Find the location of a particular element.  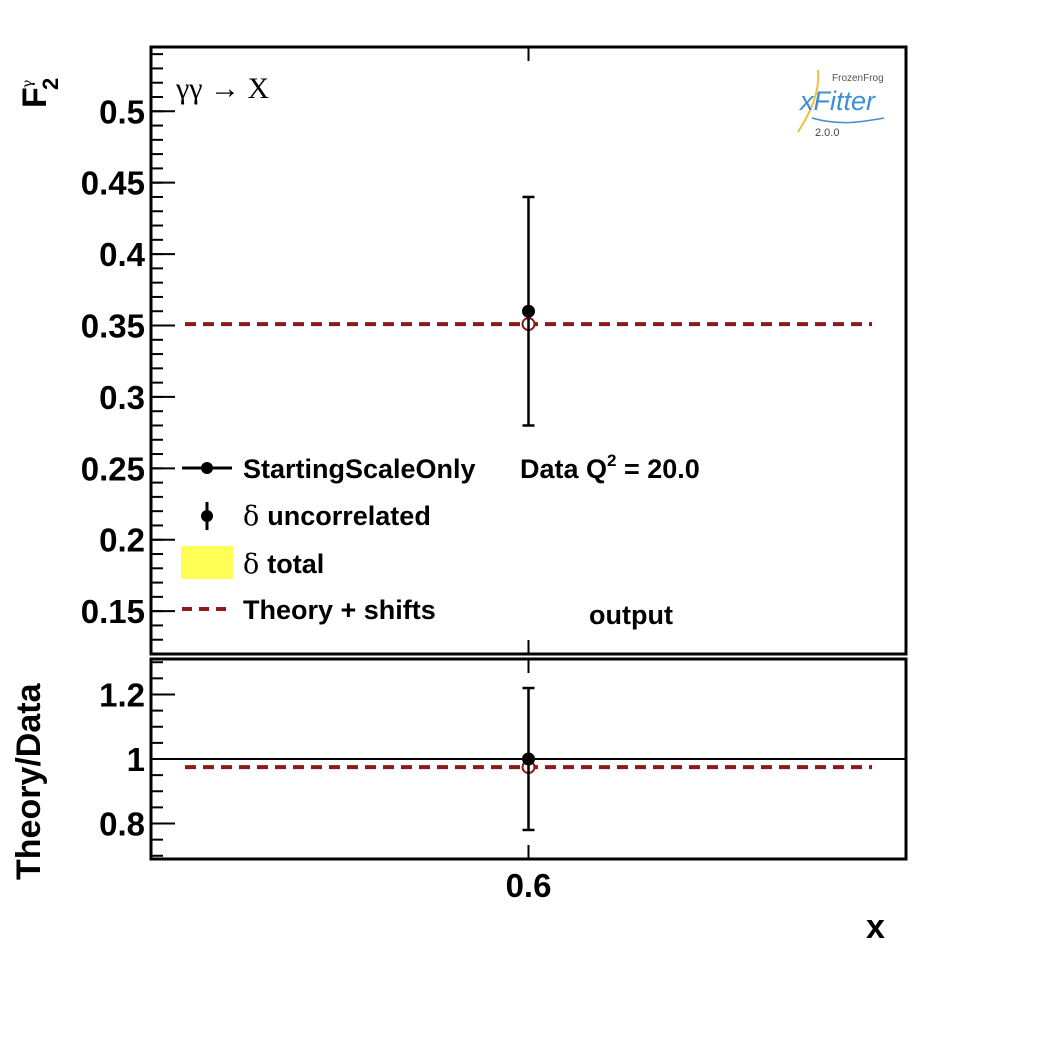

main-y-tick-label: 0.4 is located at coordinates (122, 254).